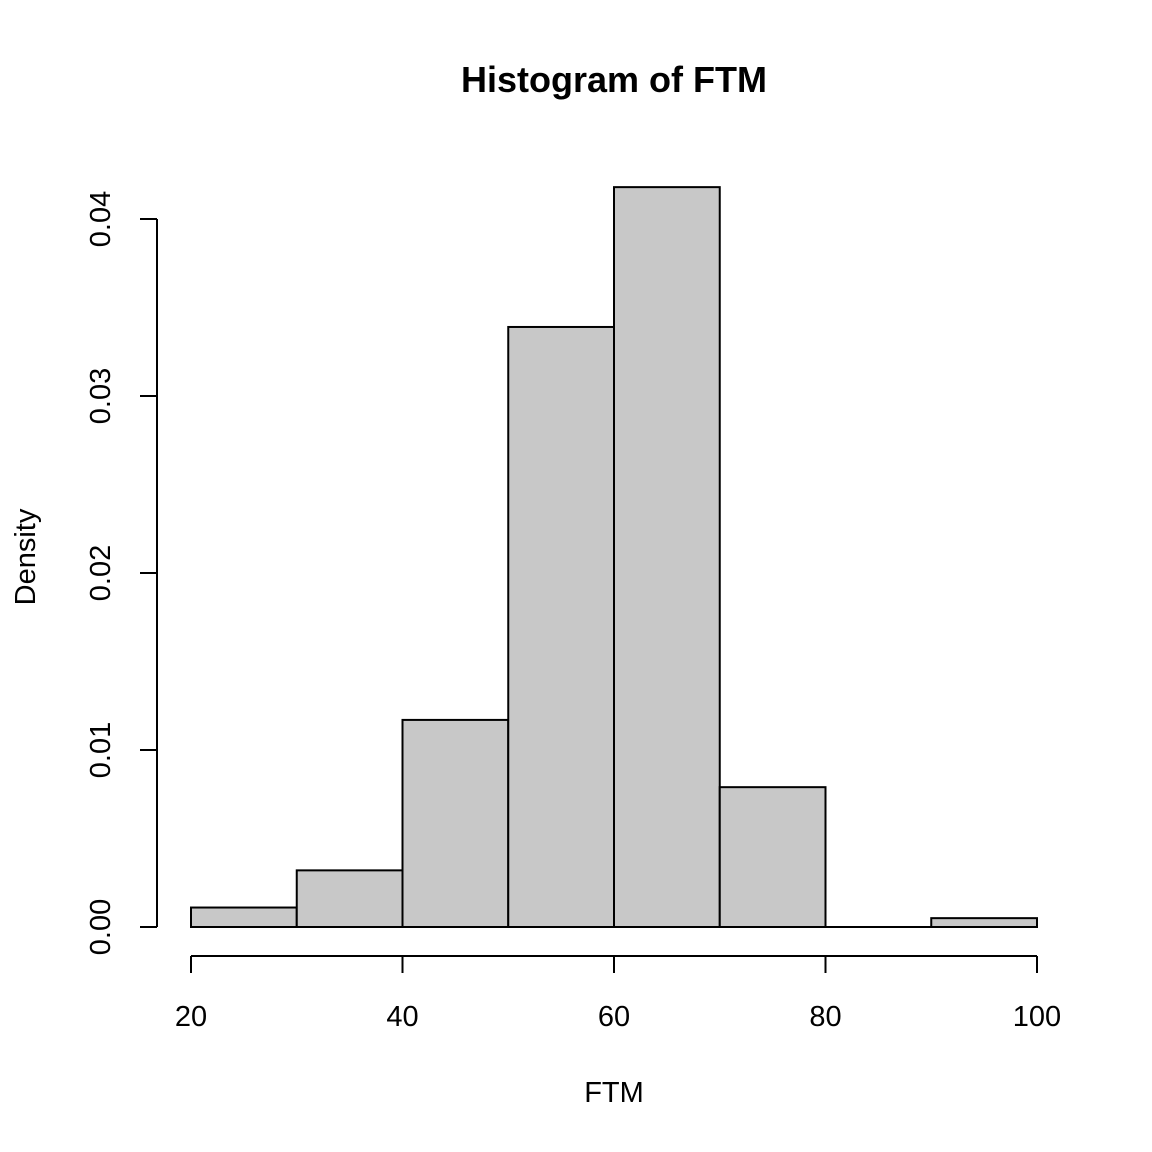 This screenshot has height=1152, width=1152. Describe the element at coordinates (101, 219) in the screenshot. I see `y-tick-label: 0.04` at that location.